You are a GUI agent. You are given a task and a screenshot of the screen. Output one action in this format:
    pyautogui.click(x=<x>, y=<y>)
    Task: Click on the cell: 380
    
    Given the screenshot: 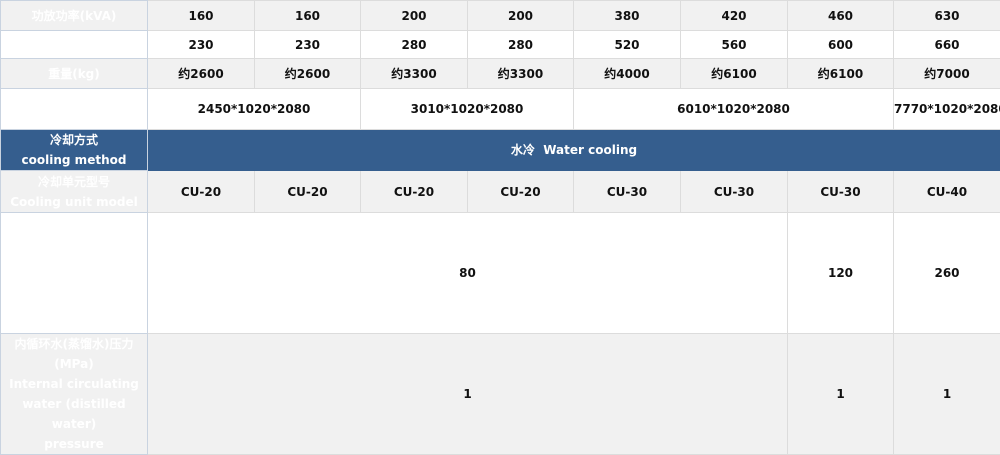 What is the action you would take?
    pyautogui.click(x=627, y=16)
    